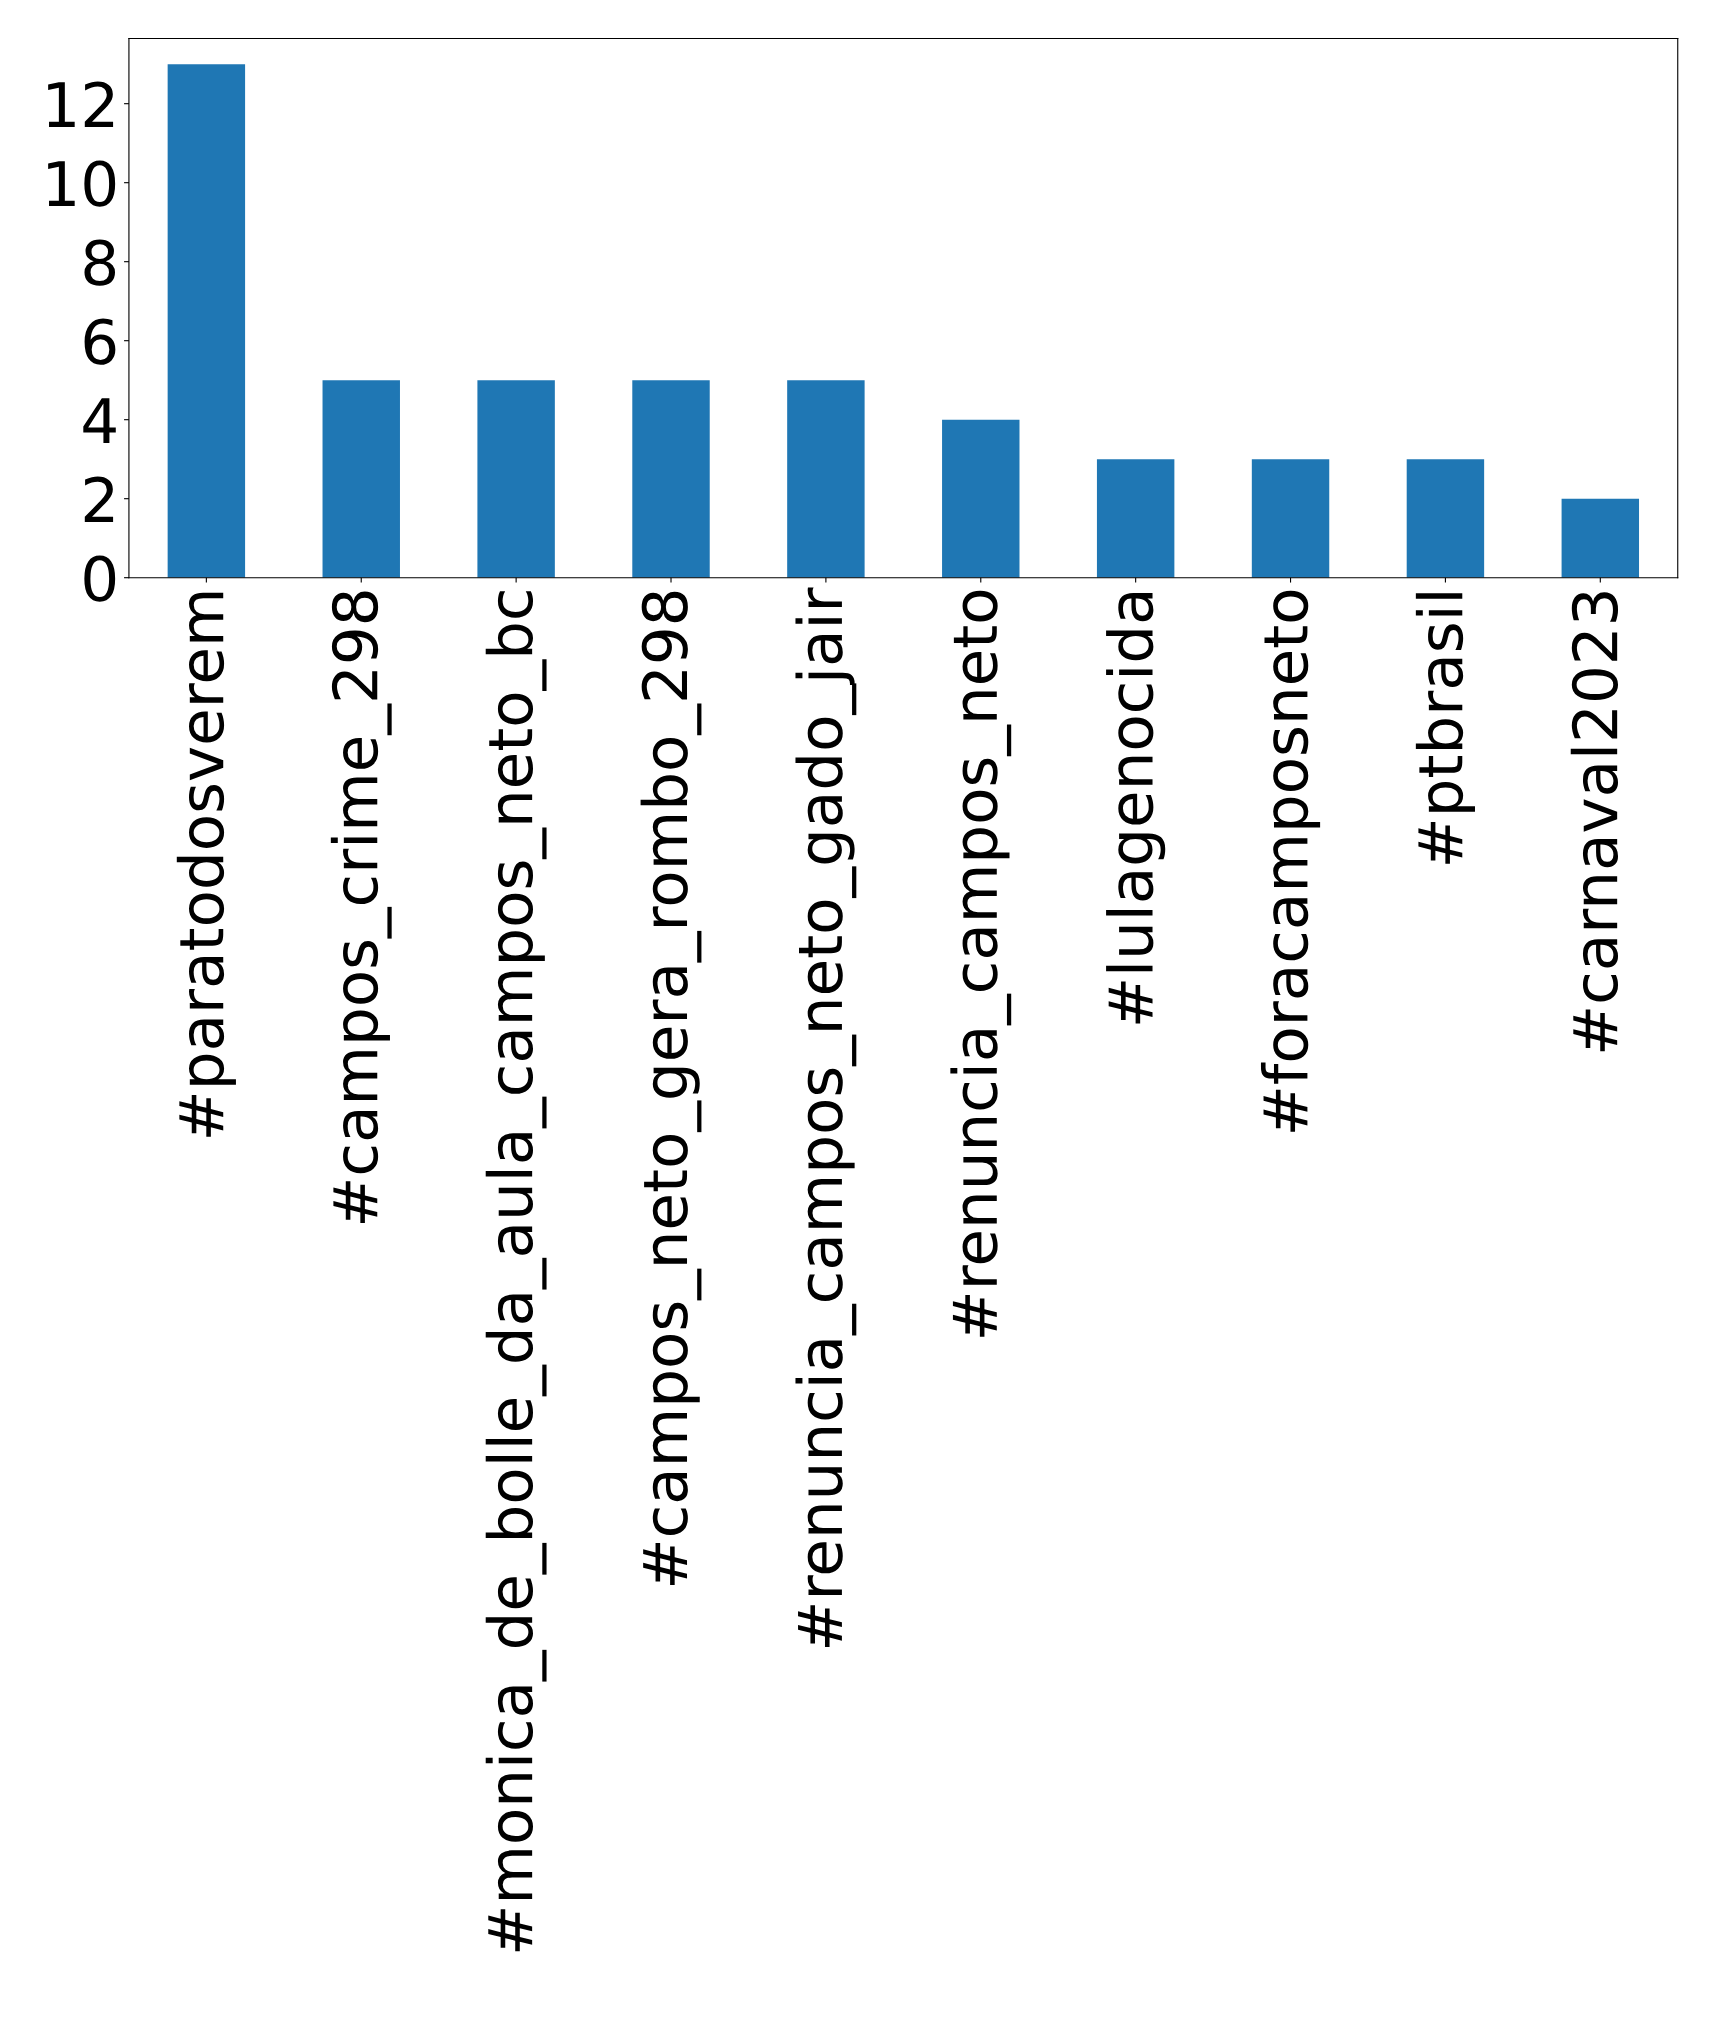  I want to click on x-tick-label: #lulagenocida, so click(1136, 808).